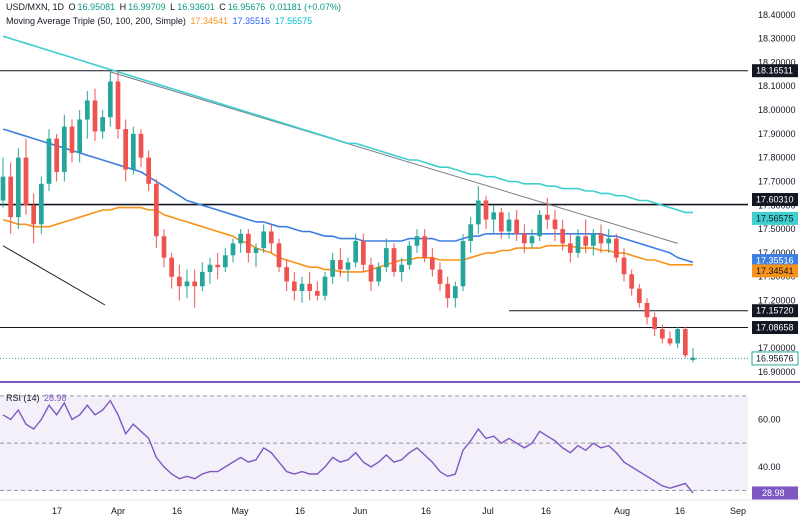 This screenshot has height=526, width=800. Describe the element at coordinates (305, 7) in the screenshot. I see `change-value: 0.01181 (+0.07%)` at that location.